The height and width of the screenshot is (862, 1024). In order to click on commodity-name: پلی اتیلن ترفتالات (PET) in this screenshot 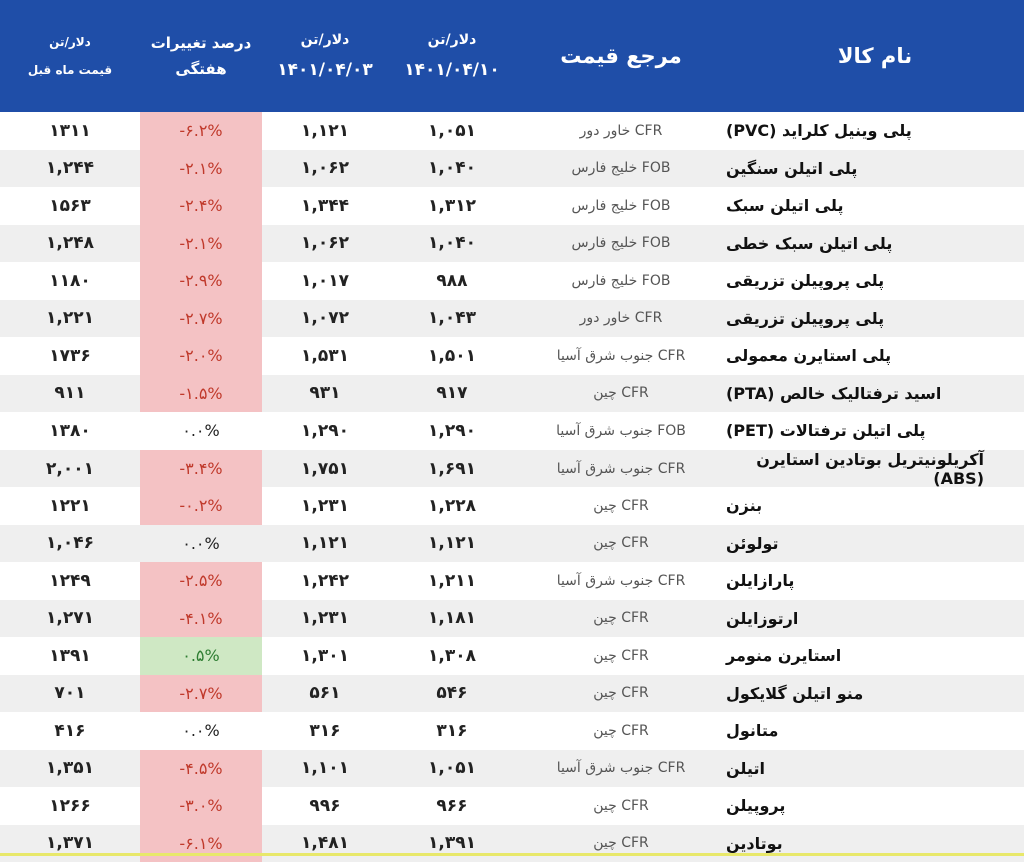, I will do `click(875, 431)`.